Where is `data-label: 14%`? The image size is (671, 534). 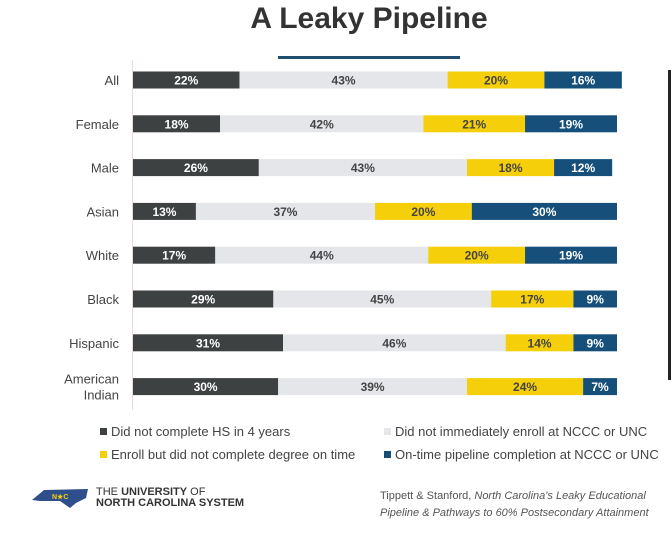
data-label: 14% is located at coordinates (540, 343).